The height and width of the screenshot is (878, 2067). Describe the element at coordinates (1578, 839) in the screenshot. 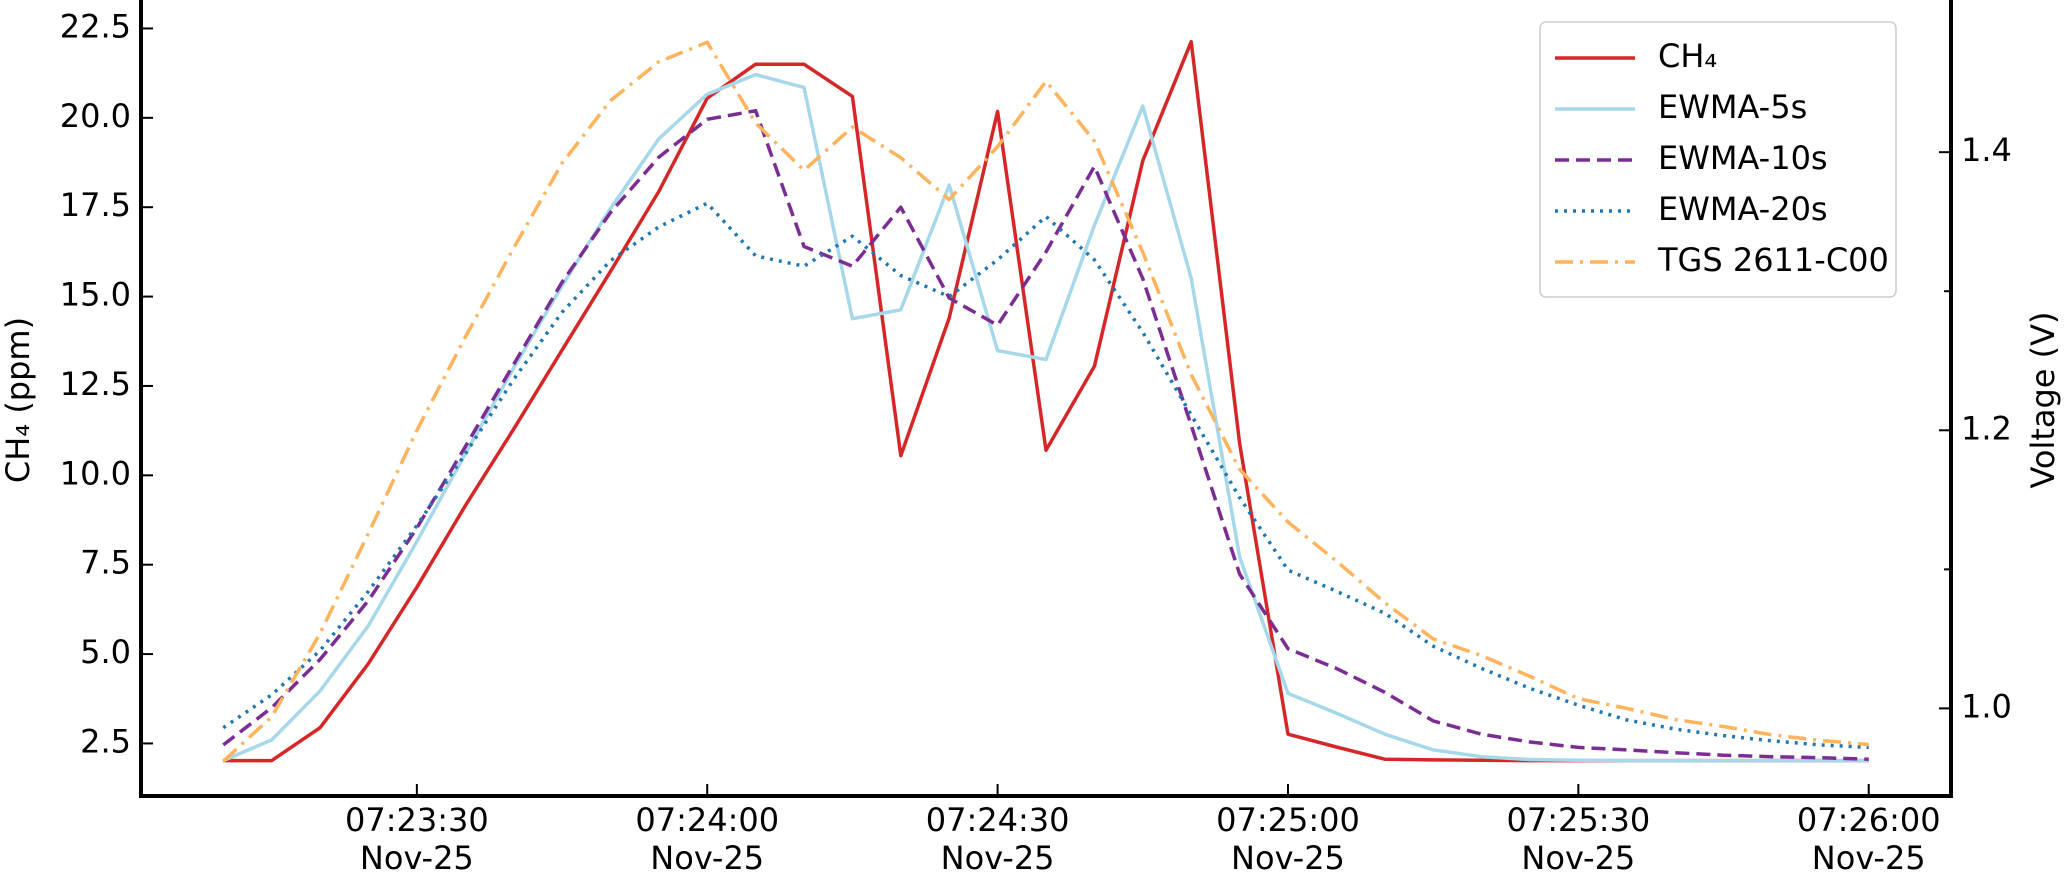

I see `x-tick-label: 07:25:30 Nov-25` at that location.